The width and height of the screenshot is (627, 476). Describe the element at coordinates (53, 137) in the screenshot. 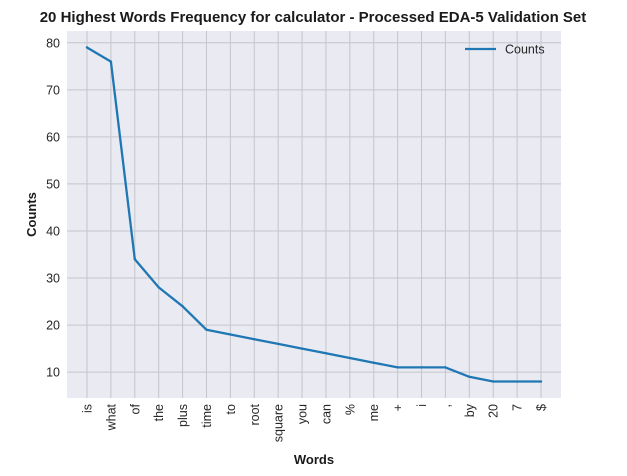

I see `y-tick-label: 60` at that location.